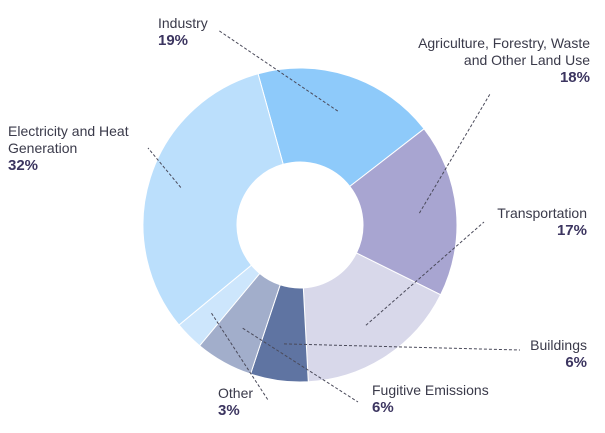  What do you see at coordinates (183, 23) in the screenshot?
I see `slice-label: Industry` at bounding box center [183, 23].